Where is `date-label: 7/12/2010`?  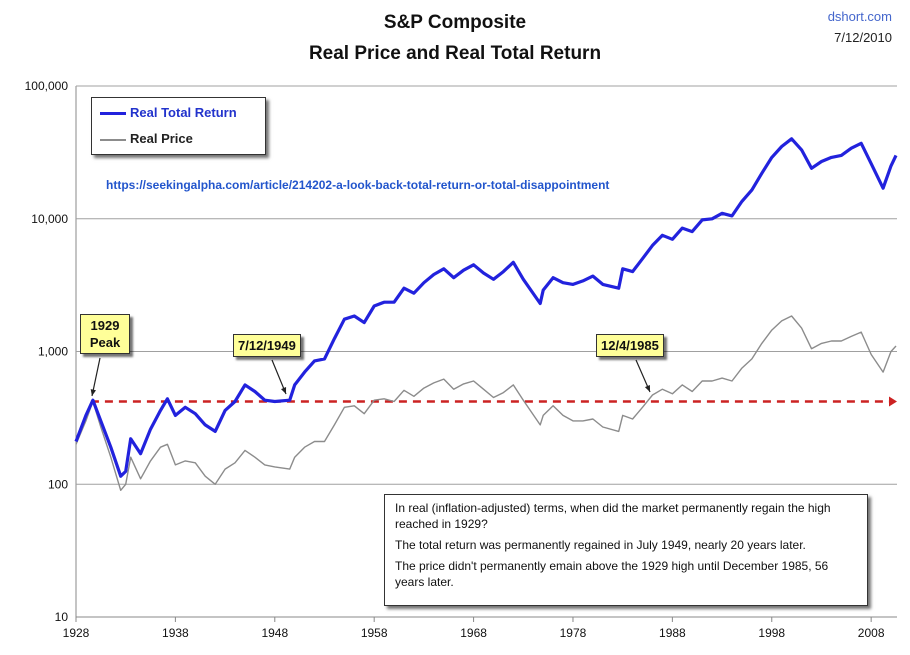 date-label: 7/12/2010 is located at coordinates (863, 37).